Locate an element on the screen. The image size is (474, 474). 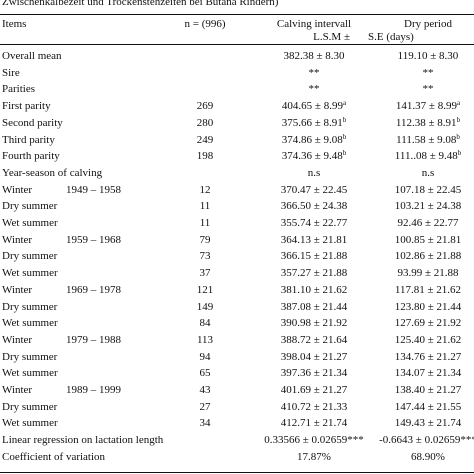
cell-dry: 119.10 ± 8.30 is located at coordinates (428, 56).